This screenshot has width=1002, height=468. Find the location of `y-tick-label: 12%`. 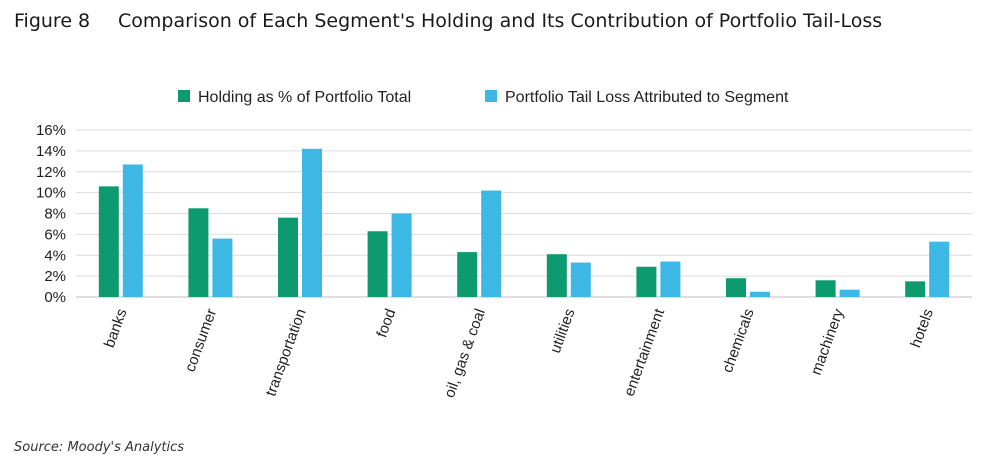

y-tick-label: 12% is located at coordinates (51, 172).